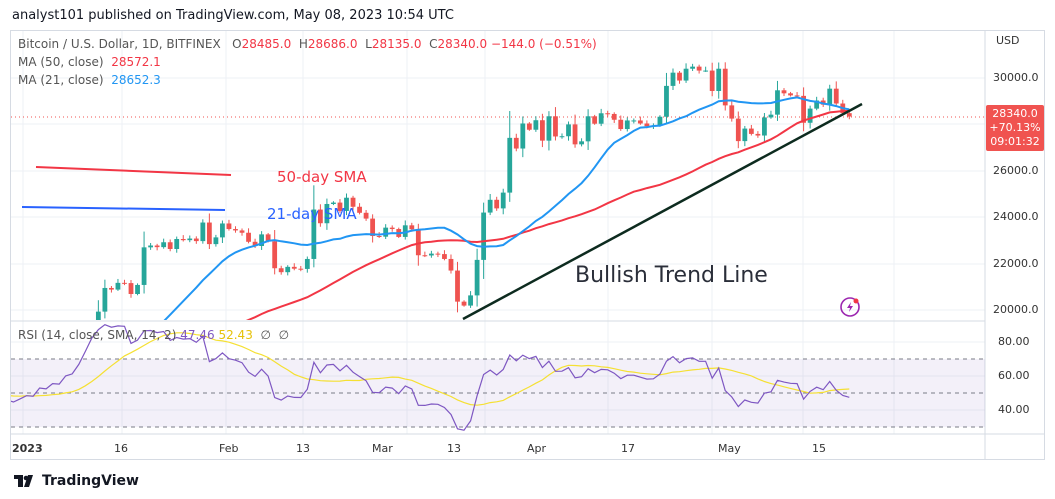 This screenshot has width=1055, height=499. What do you see at coordinates (123, 208) in the screenshot?
I see `sma21-legend-line` at bounding box center [123, 208].